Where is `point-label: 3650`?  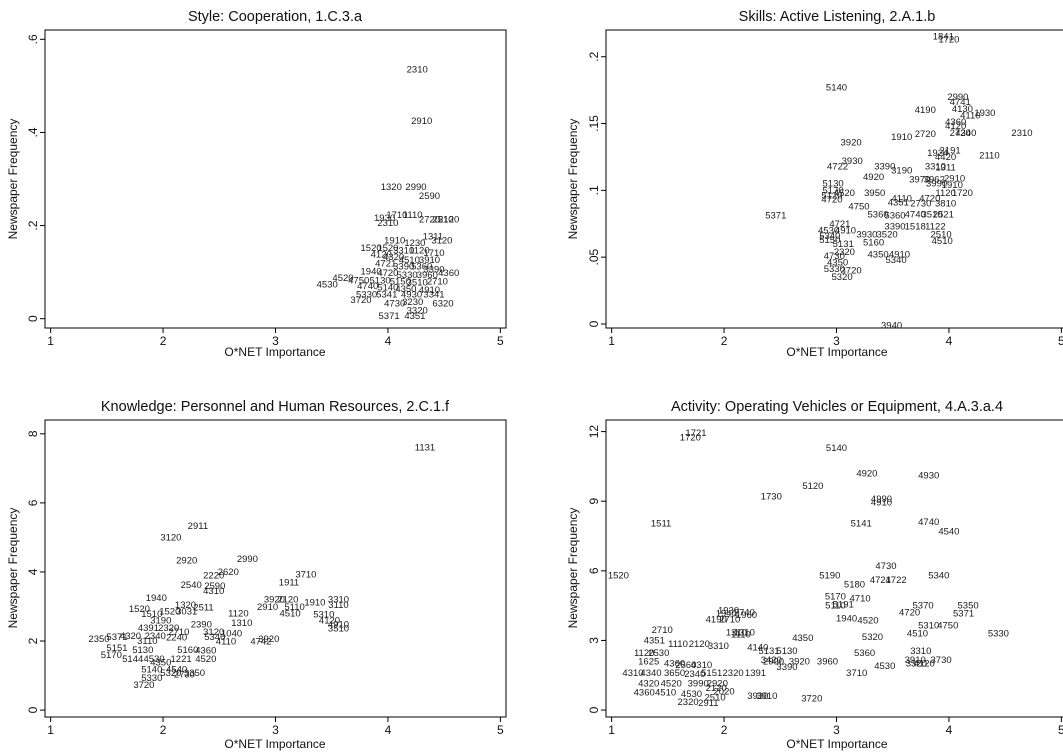
point-label: 3650 is located at coordinates (674, 673).